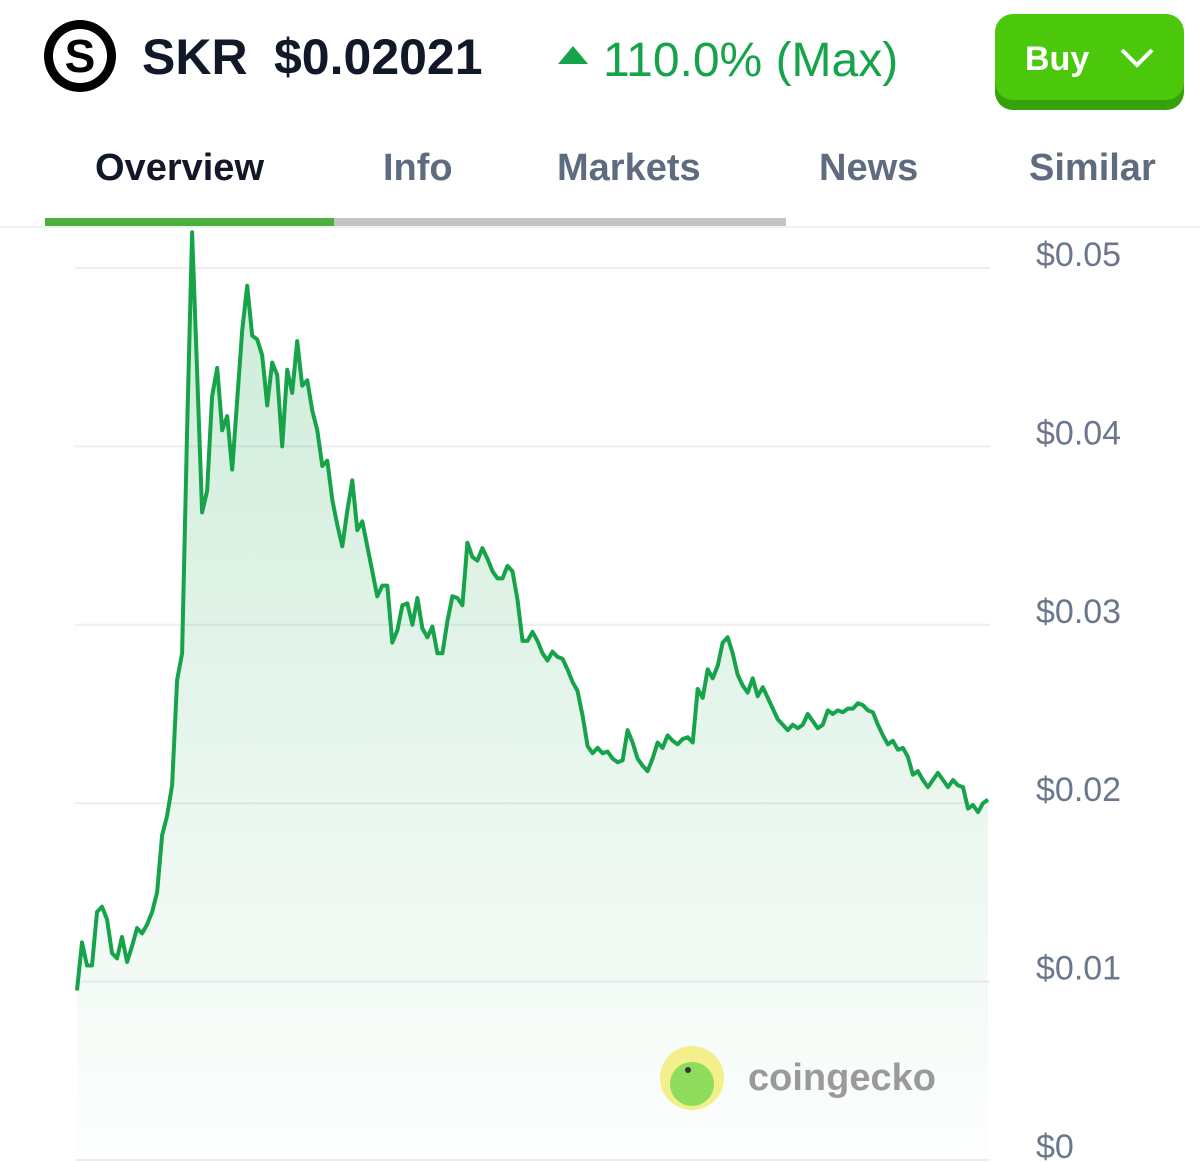 This screenshot has height=1163, width=1200. Describe the element at coordinates (179, 168) in the screenshot. I see `tab: Overview` at that location.